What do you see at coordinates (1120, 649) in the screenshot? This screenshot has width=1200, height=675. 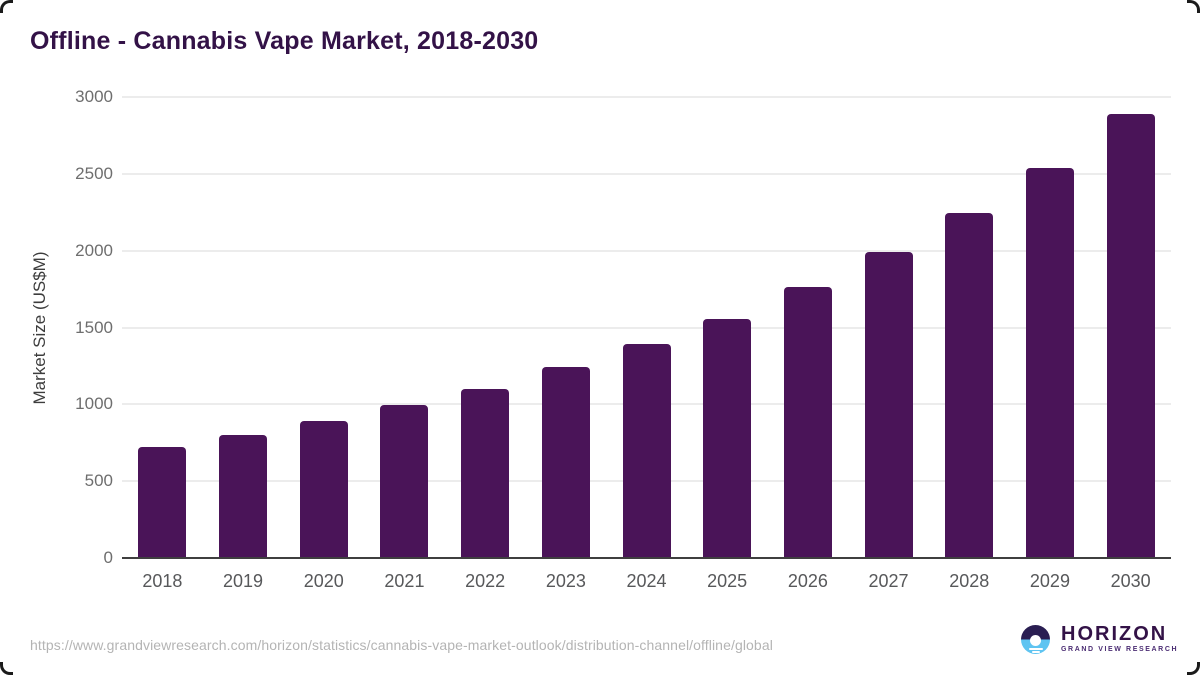 I see `logo-subtitle: GRAND VIEW RESEARCH` at bounding box center [1120, 649].